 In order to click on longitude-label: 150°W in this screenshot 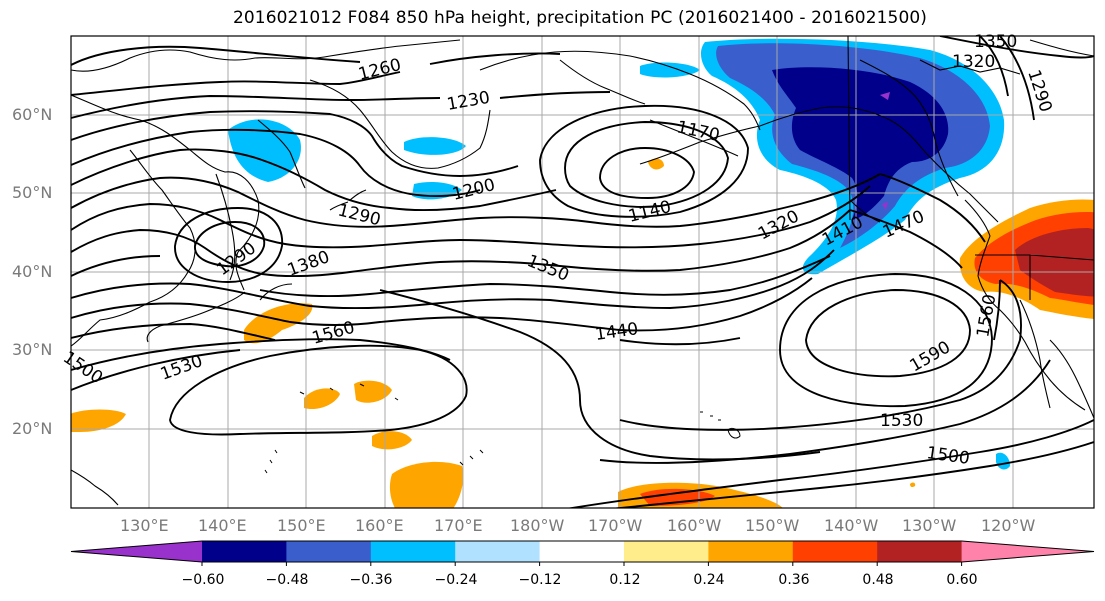, I will do `click(772, 525)`.